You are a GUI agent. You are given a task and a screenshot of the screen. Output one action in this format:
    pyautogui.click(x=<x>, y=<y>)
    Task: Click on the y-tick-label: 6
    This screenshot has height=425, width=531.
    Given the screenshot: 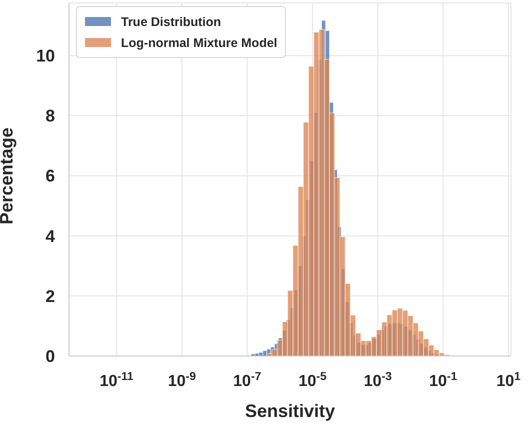 What is the action you would take?
    pyautogui.click(x=50, y=176)
    